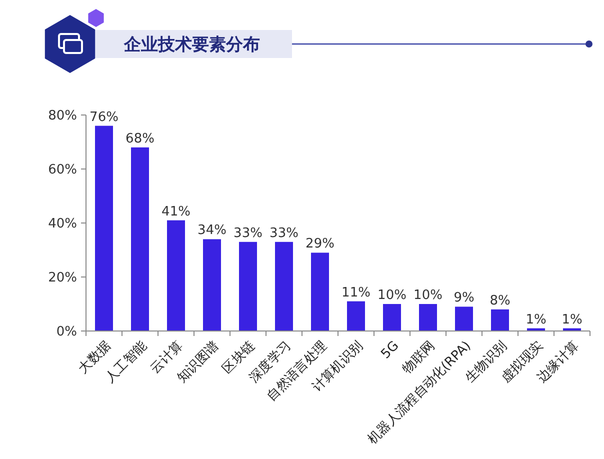 This screenshot has height=459, width=604. I want to click on data-label: 11%, so click(356, 292).